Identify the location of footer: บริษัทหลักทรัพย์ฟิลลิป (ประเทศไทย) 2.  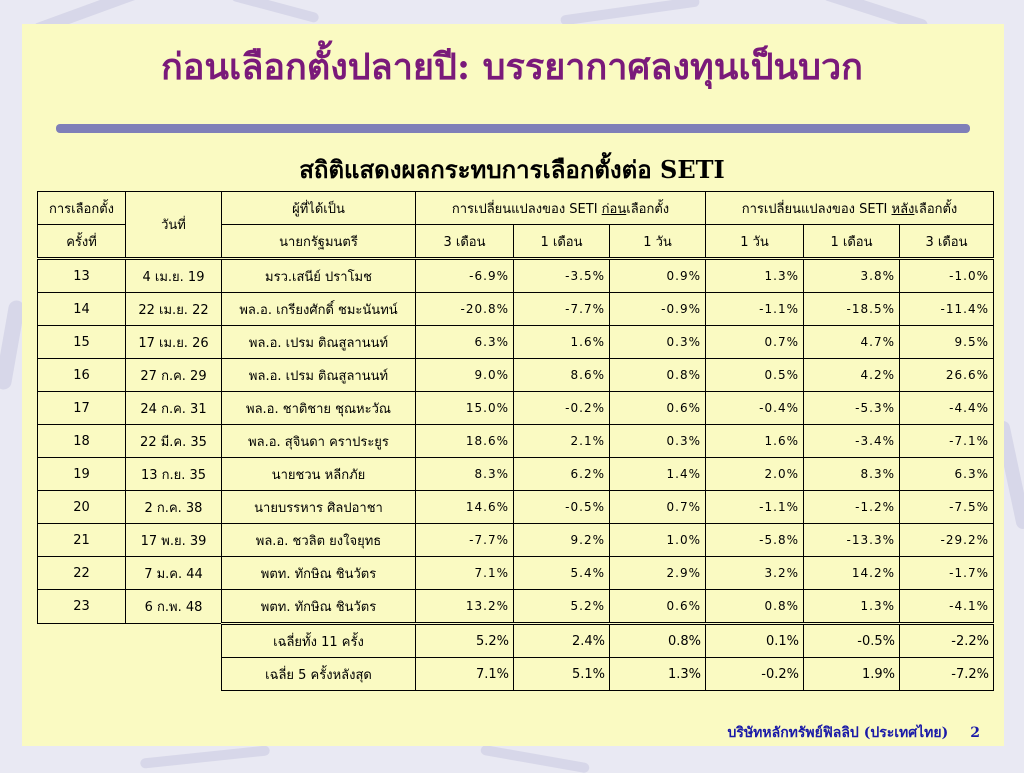
(854, 733).